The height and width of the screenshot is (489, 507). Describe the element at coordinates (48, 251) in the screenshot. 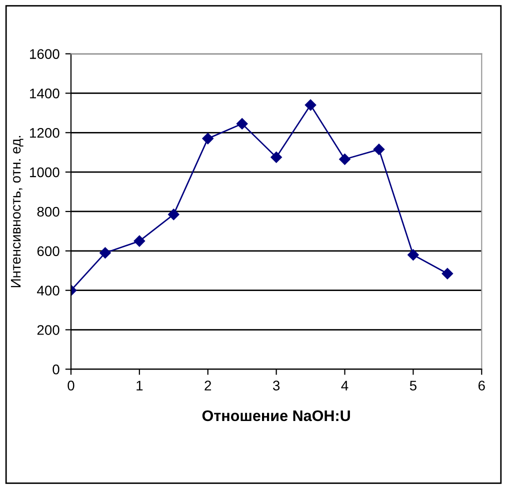

I see `y-tick-label: 600` at that location.